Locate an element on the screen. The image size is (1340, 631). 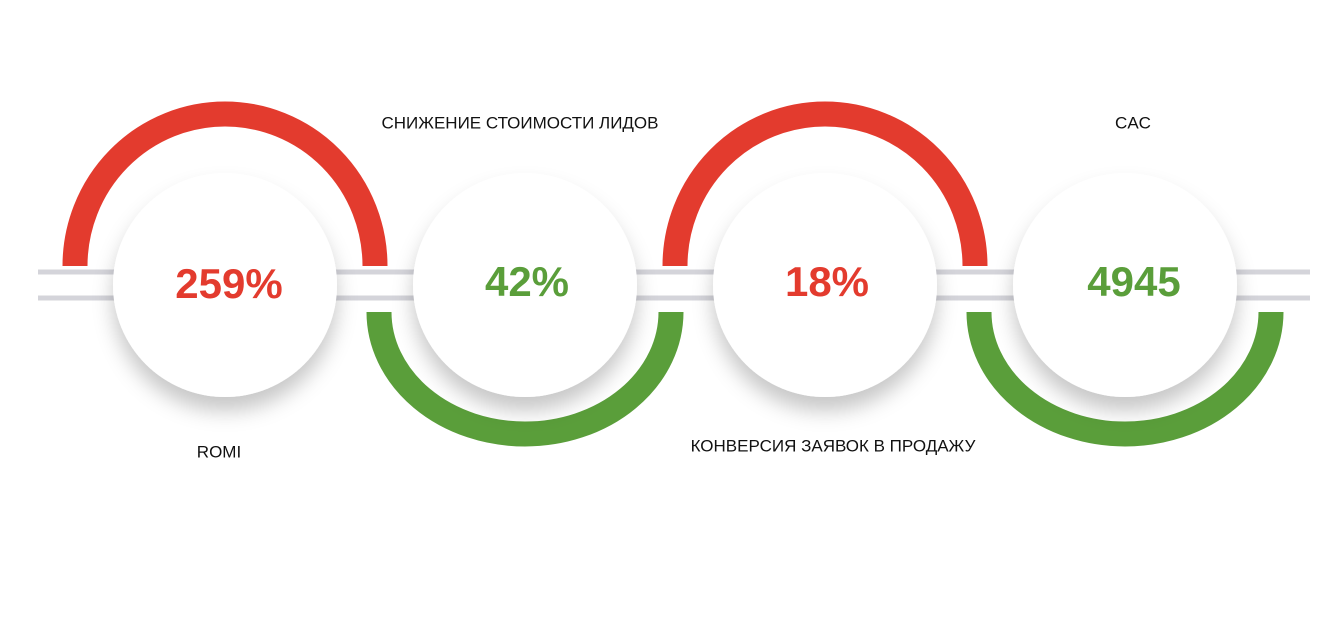
metric-value: 4945 is located at coordinates (1133, 281).